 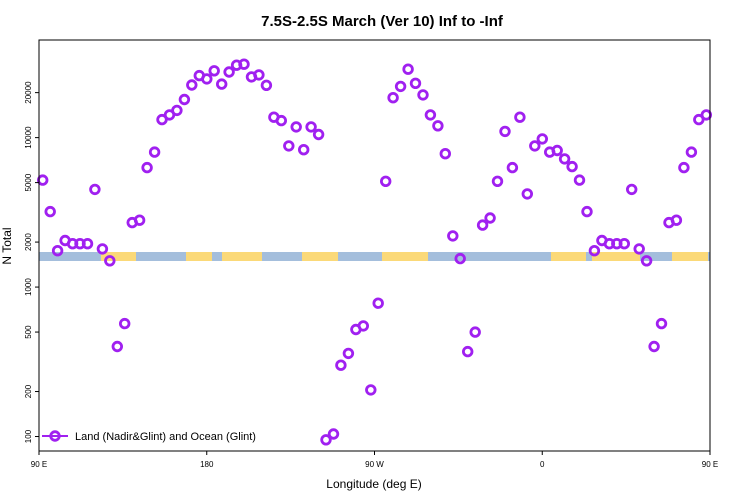 I want to click on legend-marker, so click(x=55, y=436).